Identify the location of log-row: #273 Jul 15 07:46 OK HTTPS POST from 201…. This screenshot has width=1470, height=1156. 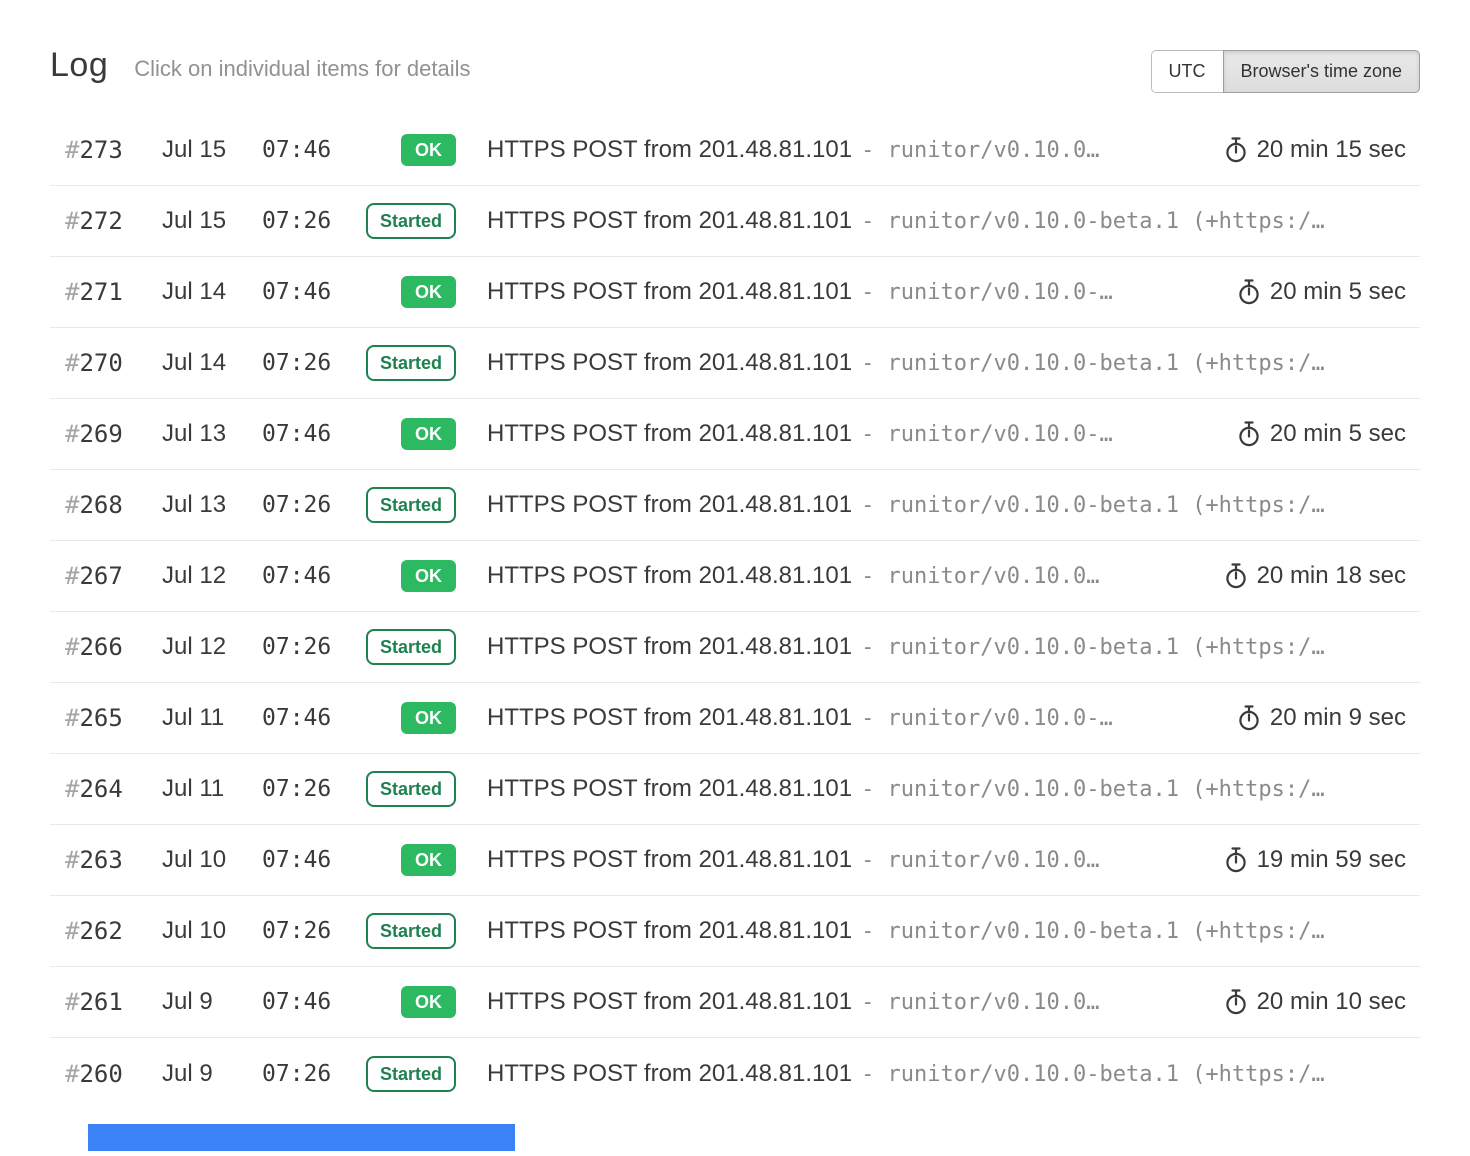
(735, 150).